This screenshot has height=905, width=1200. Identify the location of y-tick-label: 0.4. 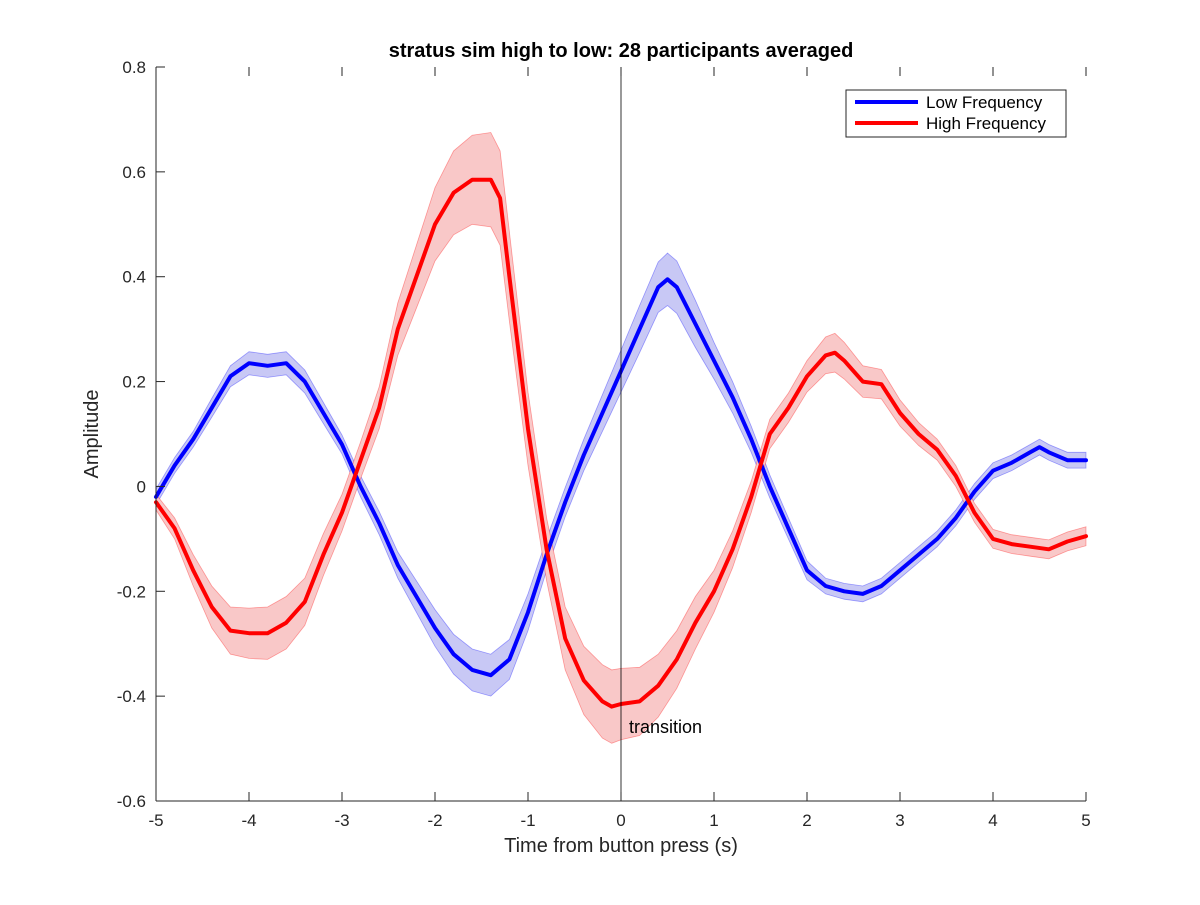
(134, 277).